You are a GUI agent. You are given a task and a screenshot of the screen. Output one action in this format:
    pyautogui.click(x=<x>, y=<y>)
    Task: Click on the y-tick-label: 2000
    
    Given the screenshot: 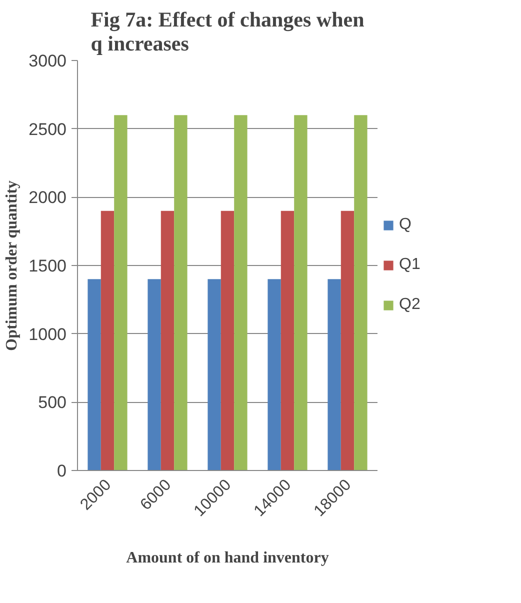 What is the action you would take?
    pyautogui.click(x=47, y=198)
    